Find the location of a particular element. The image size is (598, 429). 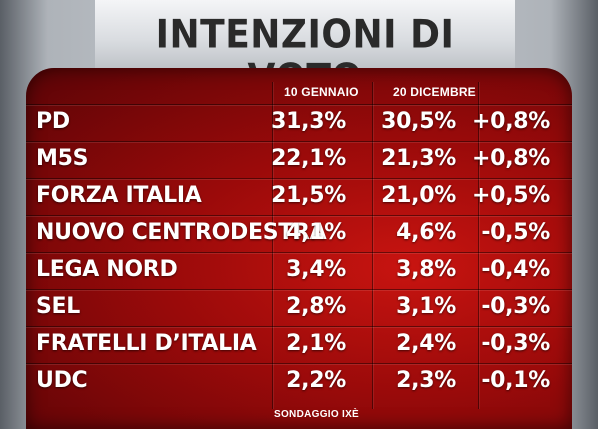

party-name: FRATELLI D’ITALIA is located at coordinates (146, 343).